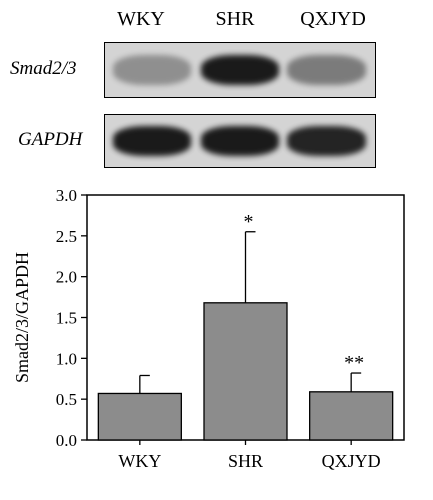  Describe the element at coordinates (66, 399) in the screenshot. I see `y-tick-label: 0.5` at that location.